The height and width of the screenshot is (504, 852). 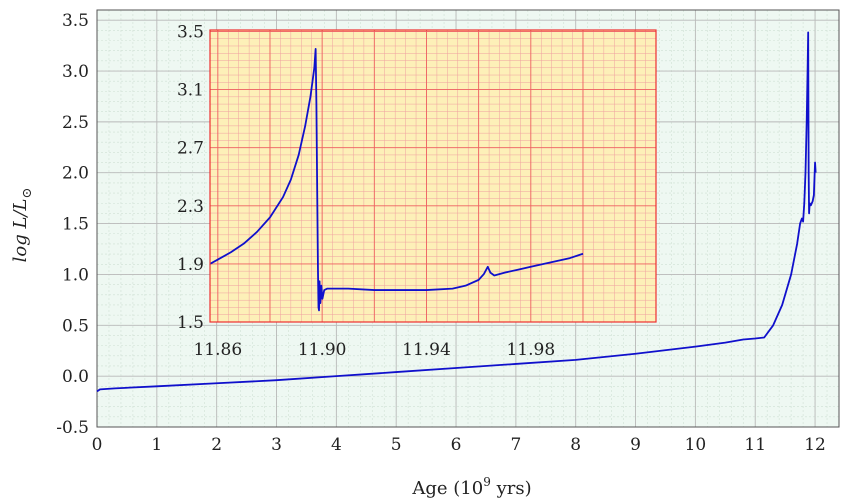 I want to click on x-tick-label: 6, so click(x=456, y=445).